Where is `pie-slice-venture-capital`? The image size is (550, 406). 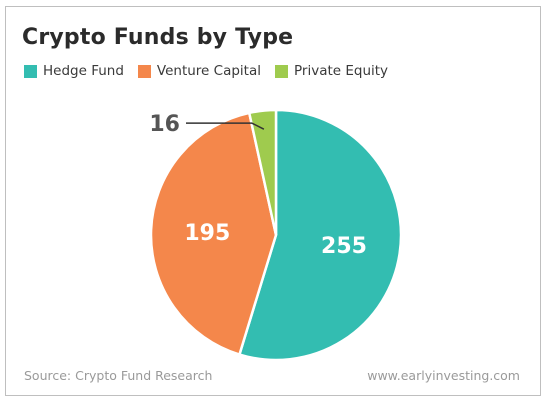
pie-slice-venture-capital is located at coordinates (213, 234).